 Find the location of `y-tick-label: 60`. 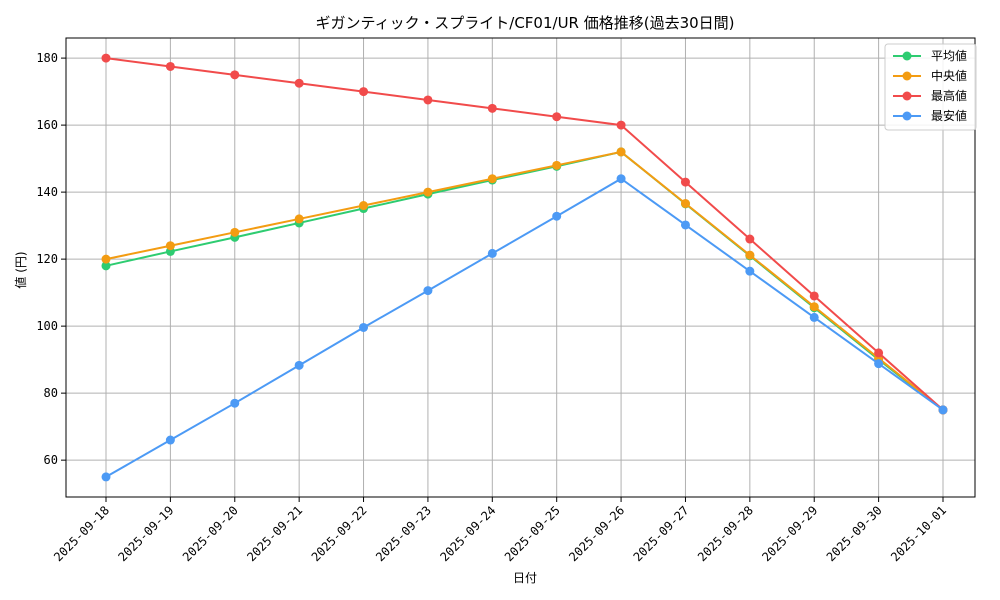

y-tick-label: 60 is located at coordinates (51, 460).